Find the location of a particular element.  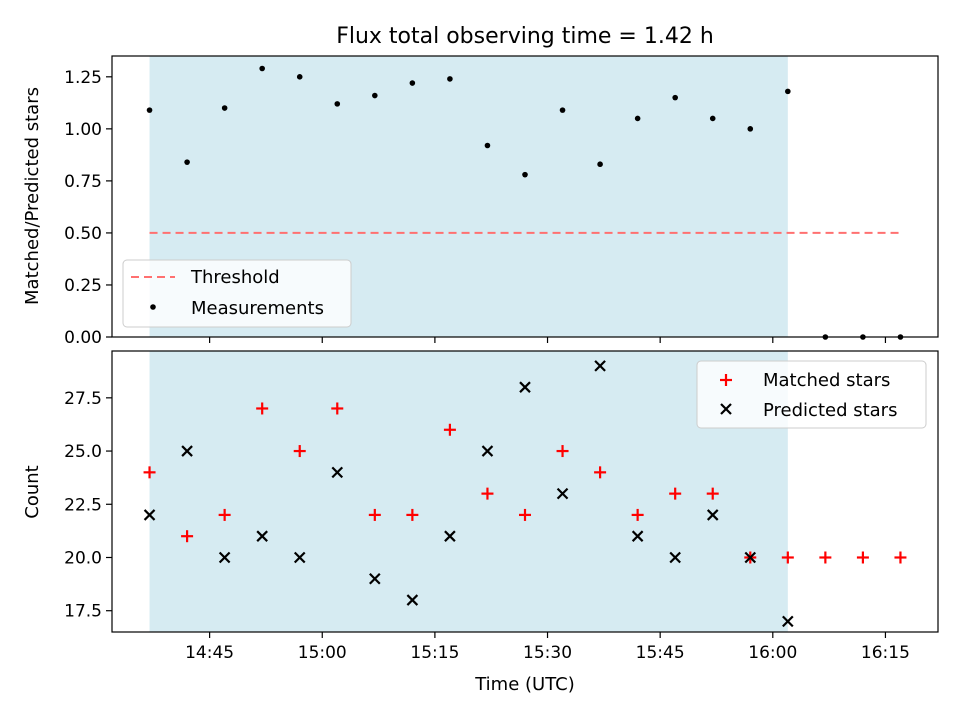

bottom-legend: Matched stars Predicted stars is located at coordinates (811, 394).